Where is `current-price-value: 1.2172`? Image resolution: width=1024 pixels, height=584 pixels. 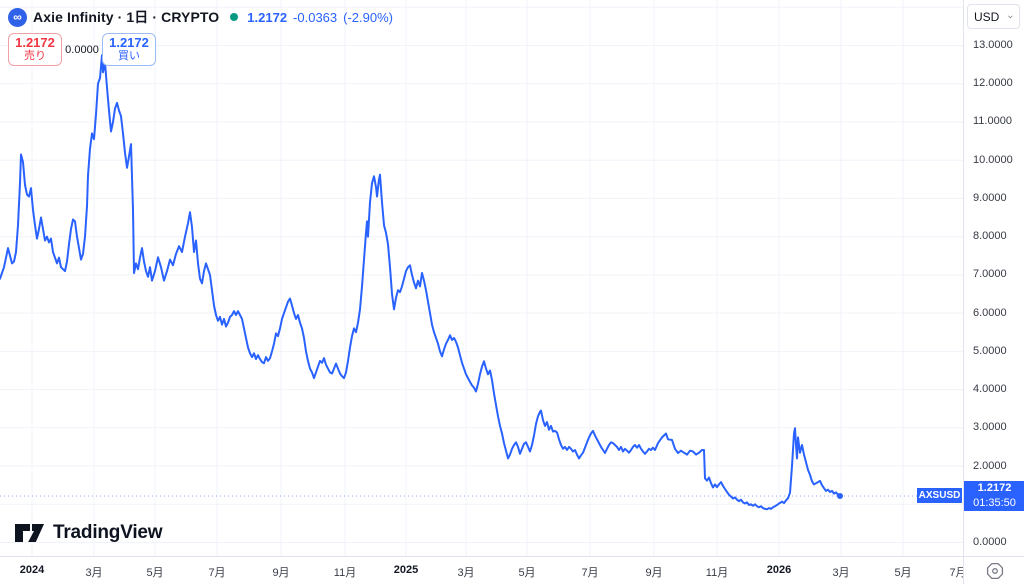
current-price-value: 1.2172 is located at coordinates (994, 488).